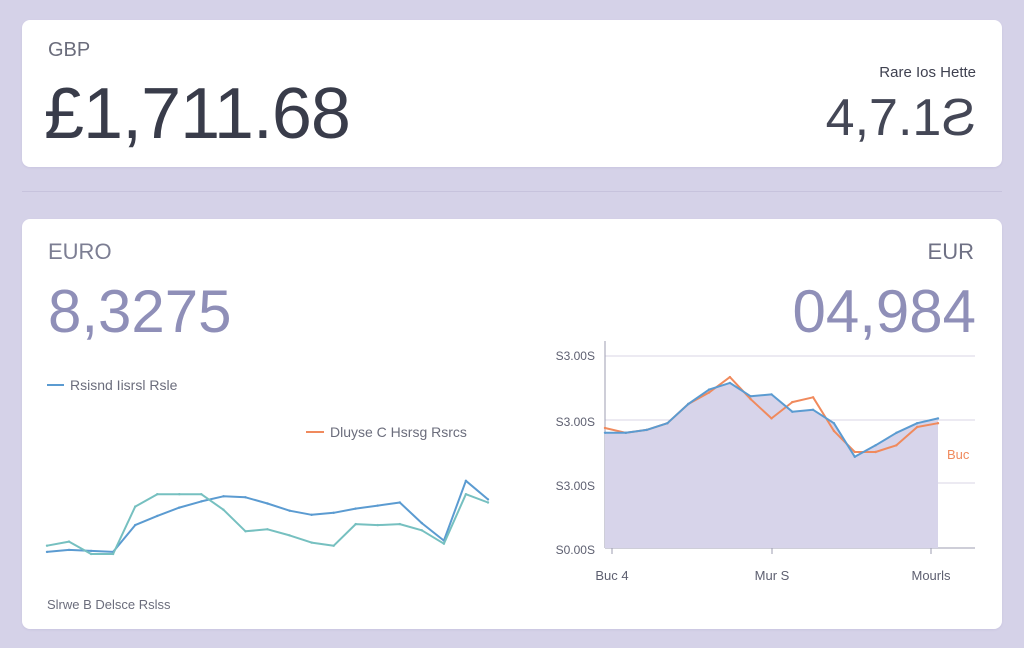  What do you see at coordinates (197, 114) in the screenshot?
I see `gbp-value: £1,711.68` at bounding box center [197, 114].